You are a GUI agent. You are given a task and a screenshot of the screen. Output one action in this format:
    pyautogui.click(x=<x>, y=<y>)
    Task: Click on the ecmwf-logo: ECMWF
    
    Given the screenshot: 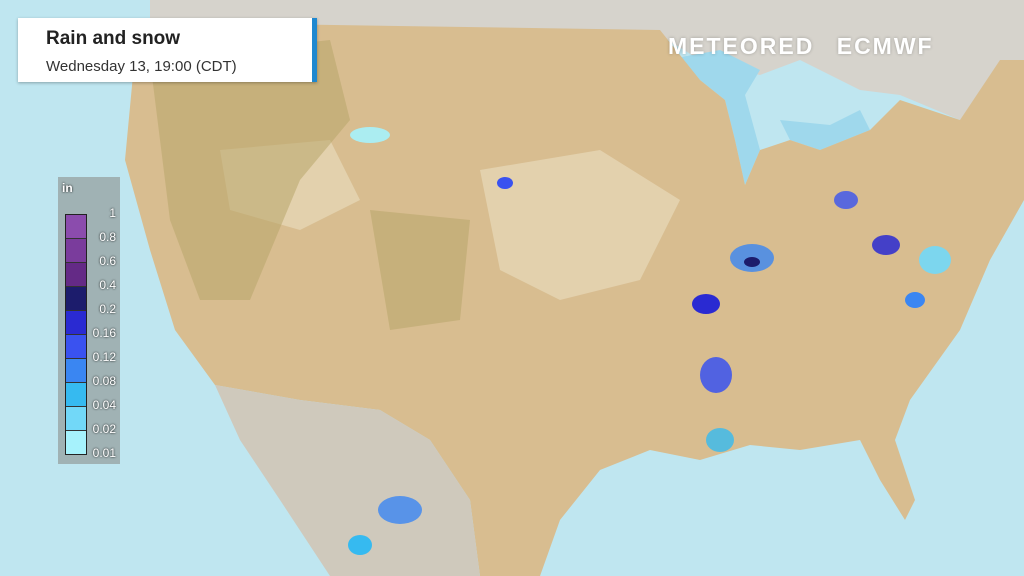 What is the action you would take?
    pyautogui.click(x=885, y=46)
    